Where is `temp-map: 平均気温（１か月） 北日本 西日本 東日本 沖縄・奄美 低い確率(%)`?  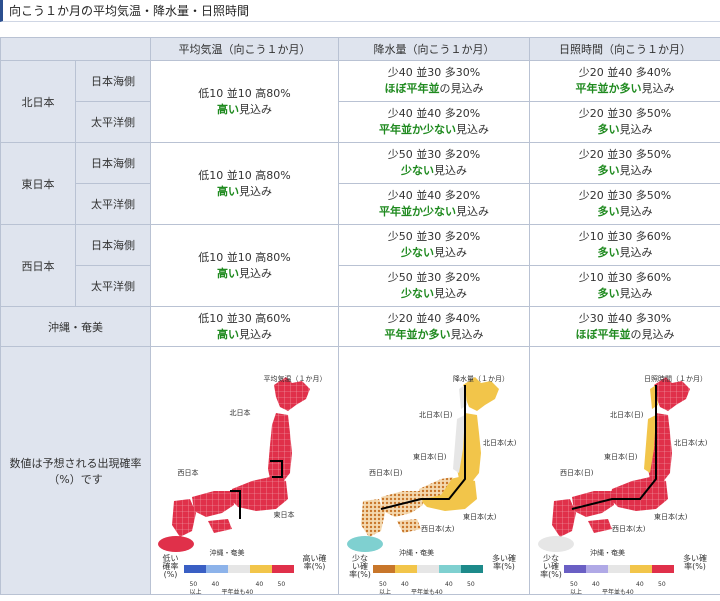
temp-map: 平均気温（１か月） 北日本 西日本 東日本 沖縄・奄美 低い確率(%) is located at coordinates (245, 471).